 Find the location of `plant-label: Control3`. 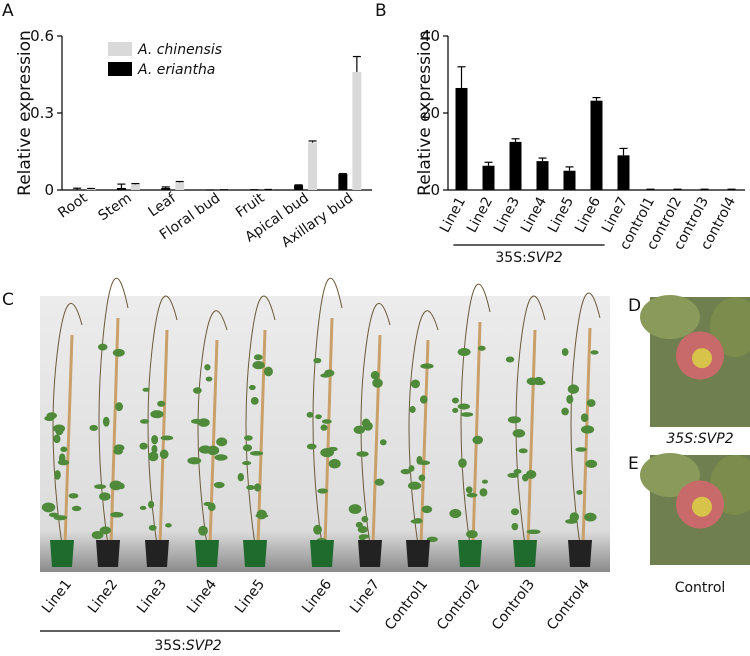

plant-label: Control3 is located at coordinates (513, 605).